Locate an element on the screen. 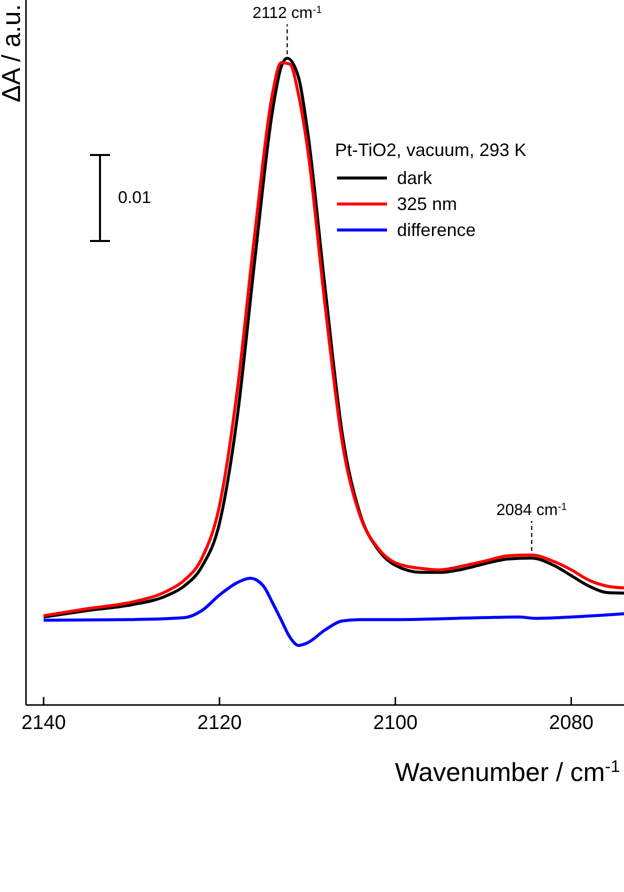 This screenshot has height=892, width=624. annotation: 2084 cm$^{-1}$ is located at coordinates (532, 510).